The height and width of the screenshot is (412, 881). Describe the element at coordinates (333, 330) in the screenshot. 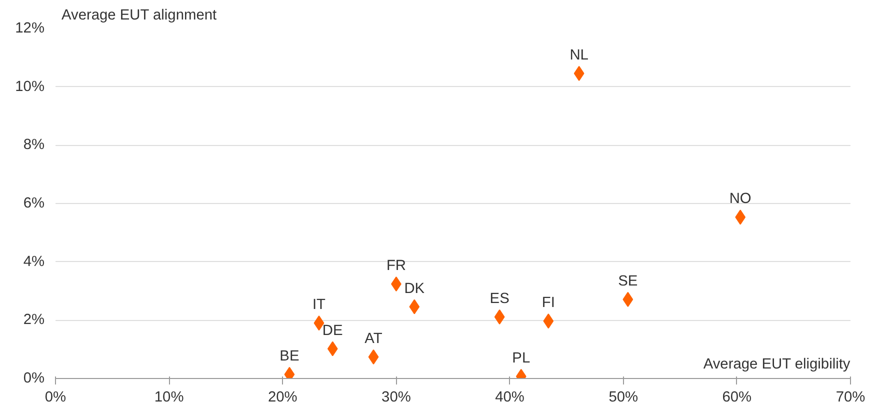

I see `annotation: DE` at that location.